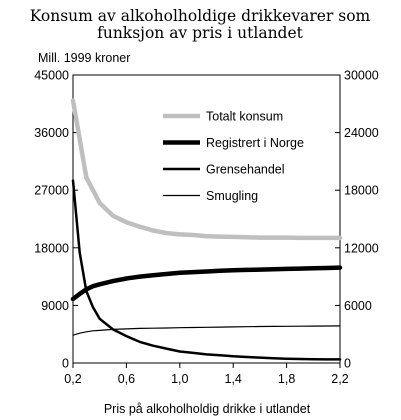 The image size is (401, 420). I want to click on x-tick-label: 0,2, so click(72, 379).